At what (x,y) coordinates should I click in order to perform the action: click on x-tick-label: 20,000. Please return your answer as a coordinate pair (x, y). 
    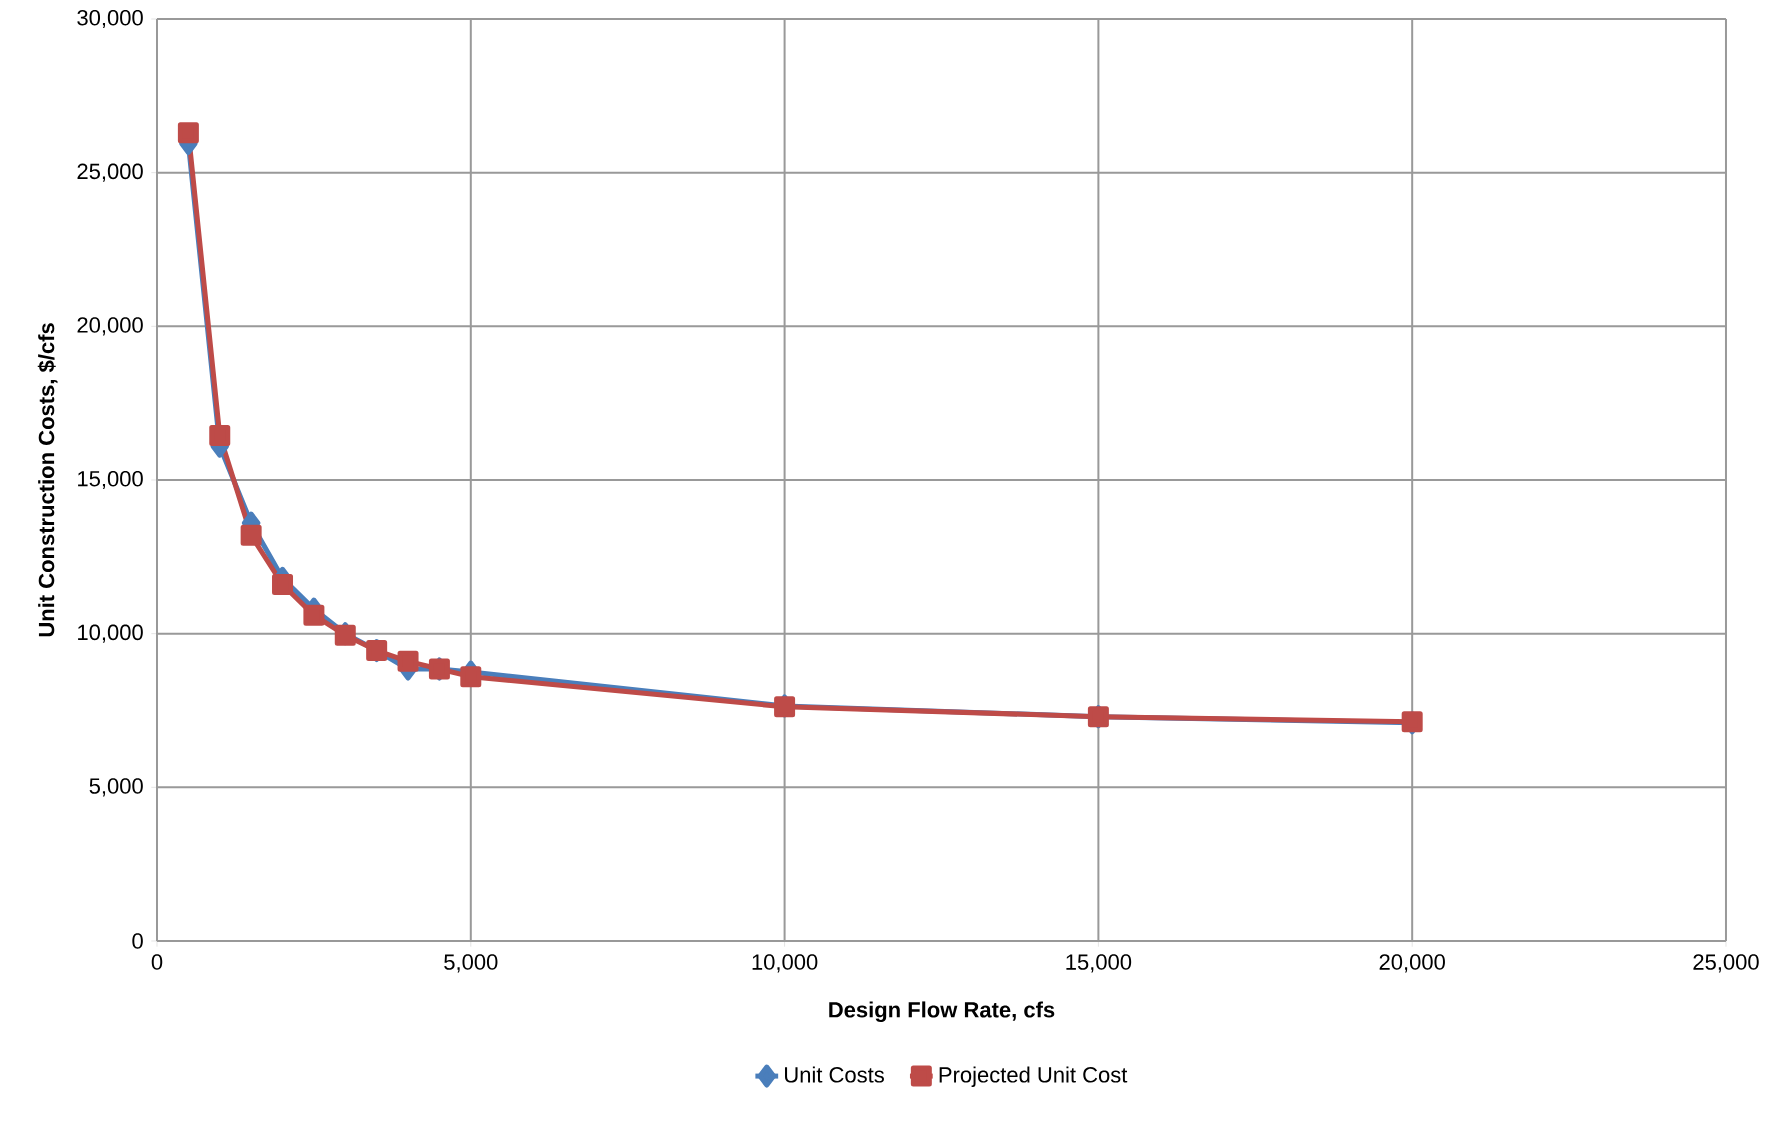
    Looking at the image, I should click on (1412, 963).